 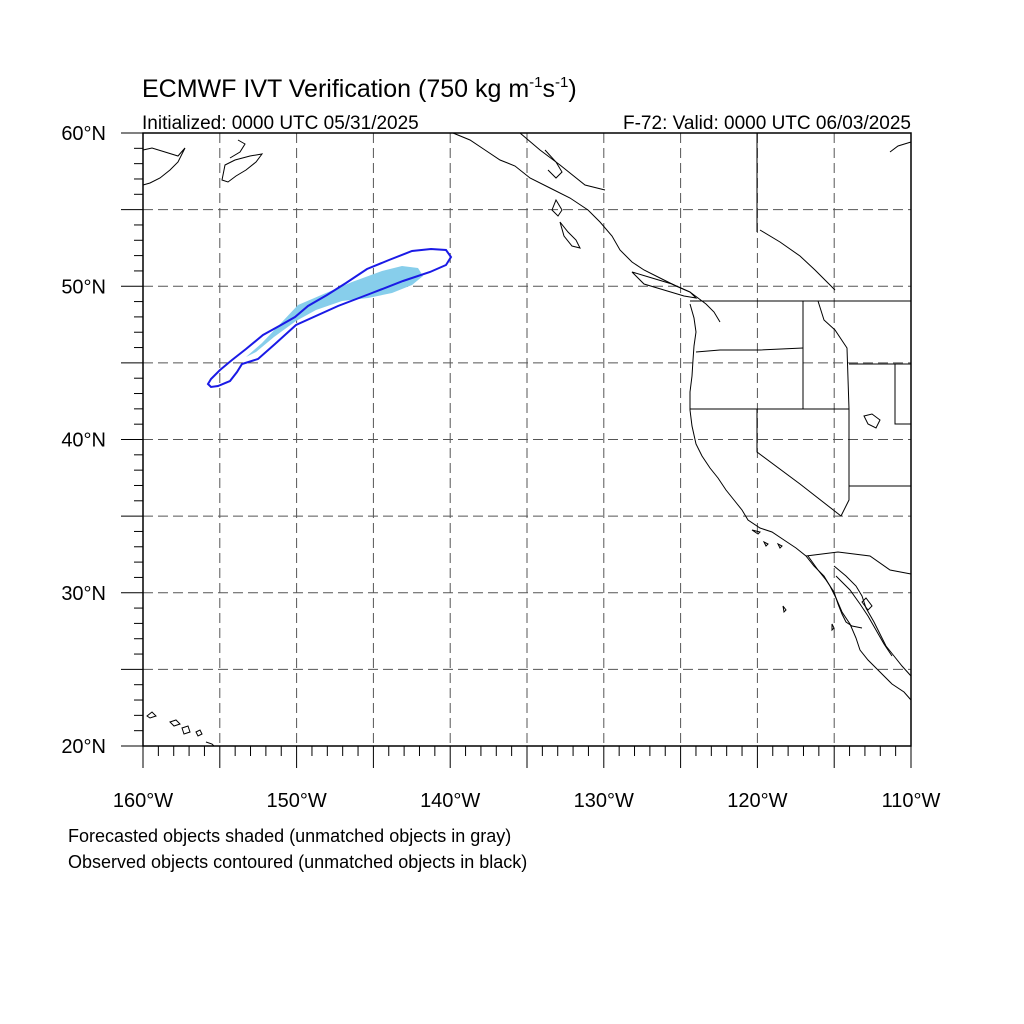 What do you see at coordinates (143, 801) in the screenshot?
I see `lon-label-160w: 160°W` at bounding box center [143, 801].